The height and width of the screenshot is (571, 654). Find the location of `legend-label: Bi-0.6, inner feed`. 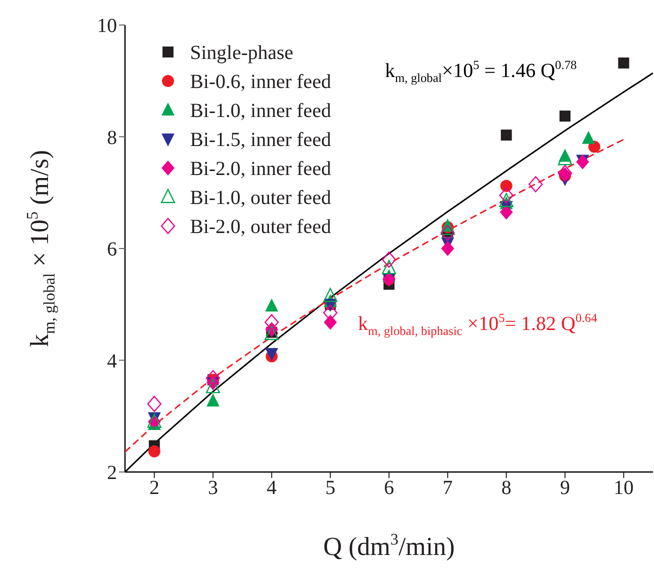

legend-label: Bi-0.6, inner feed is located at coordinates (261, 82).